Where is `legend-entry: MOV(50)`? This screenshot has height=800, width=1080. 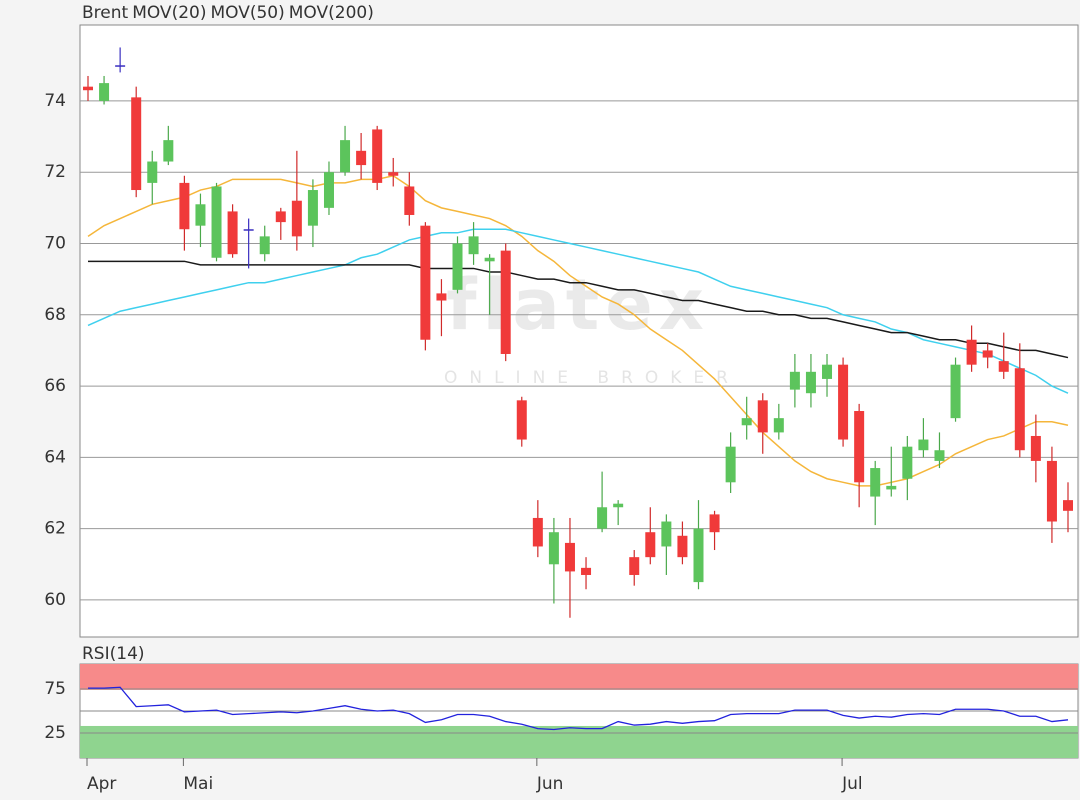
legend-entry: MOV(50) is located at coordinates (247, 13).